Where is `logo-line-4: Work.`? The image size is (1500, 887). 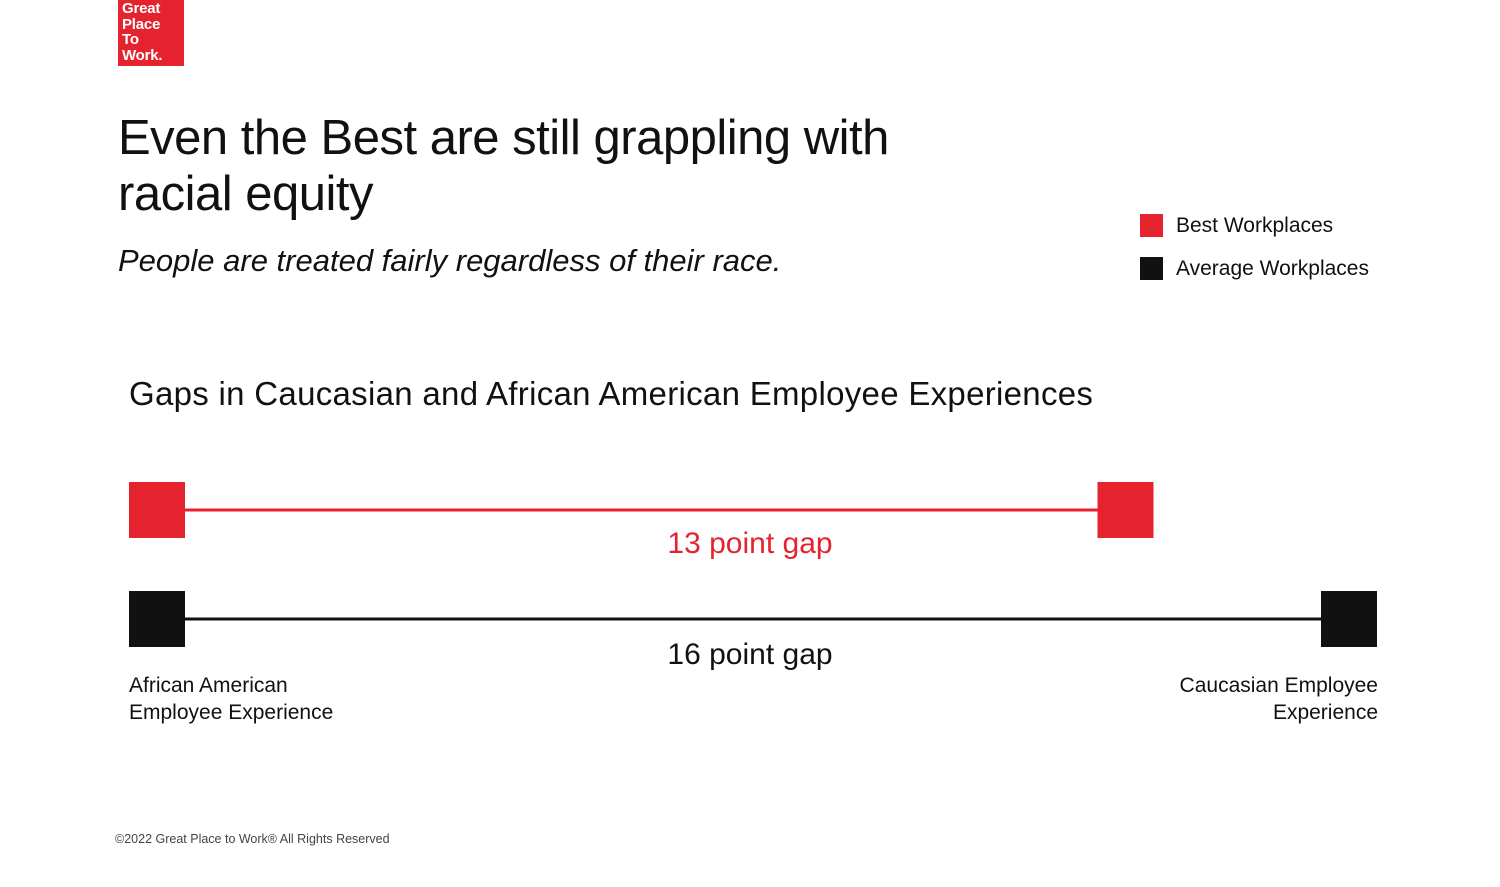
logo-line-4: Work. is located at coordinates (142, 55).